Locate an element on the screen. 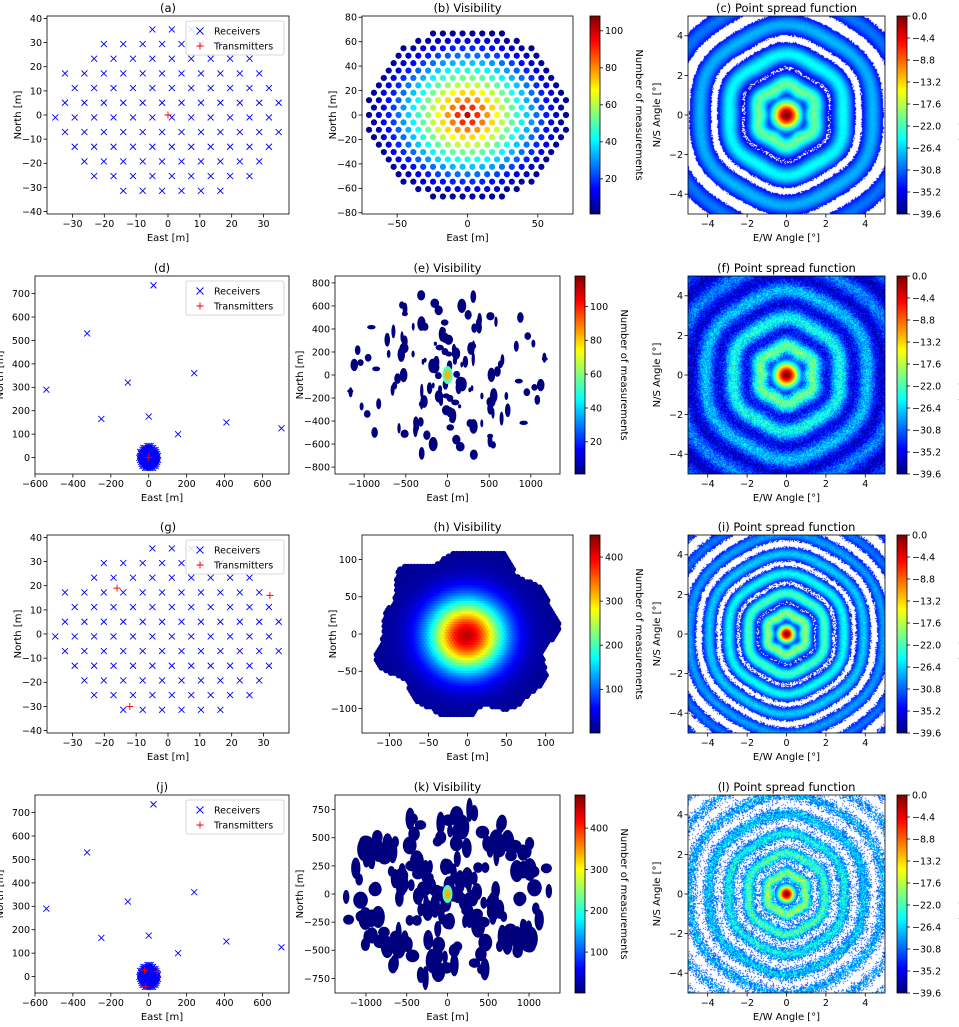 The image size is (959, 1027). x-tick-label: −10 is located at coordinates (136, 743).